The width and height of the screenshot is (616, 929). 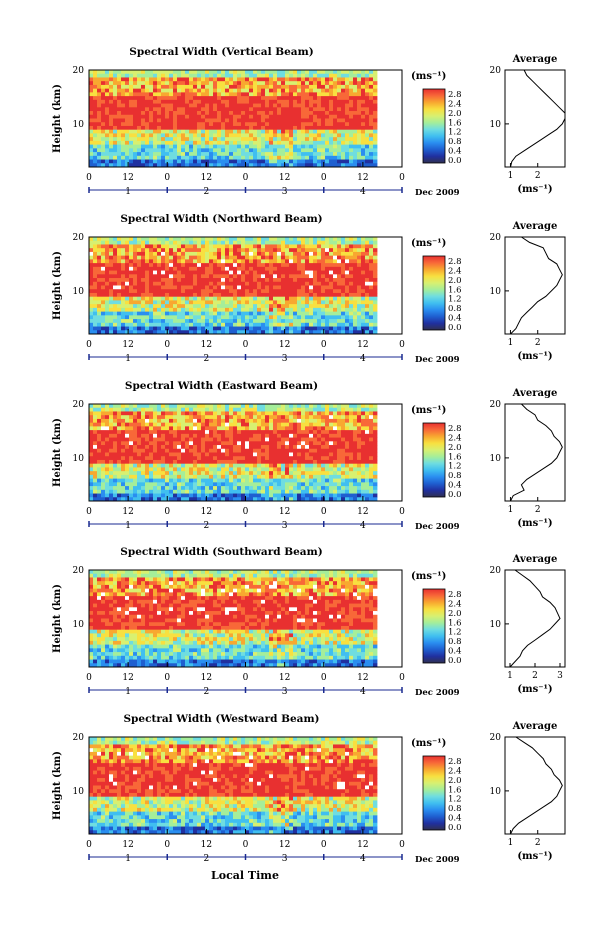 What do you see at coordinates (221, 719) in the screenshot?
I see `panel-title: Spectral Width (Westward Beam)` at bounding box center [221, 719].